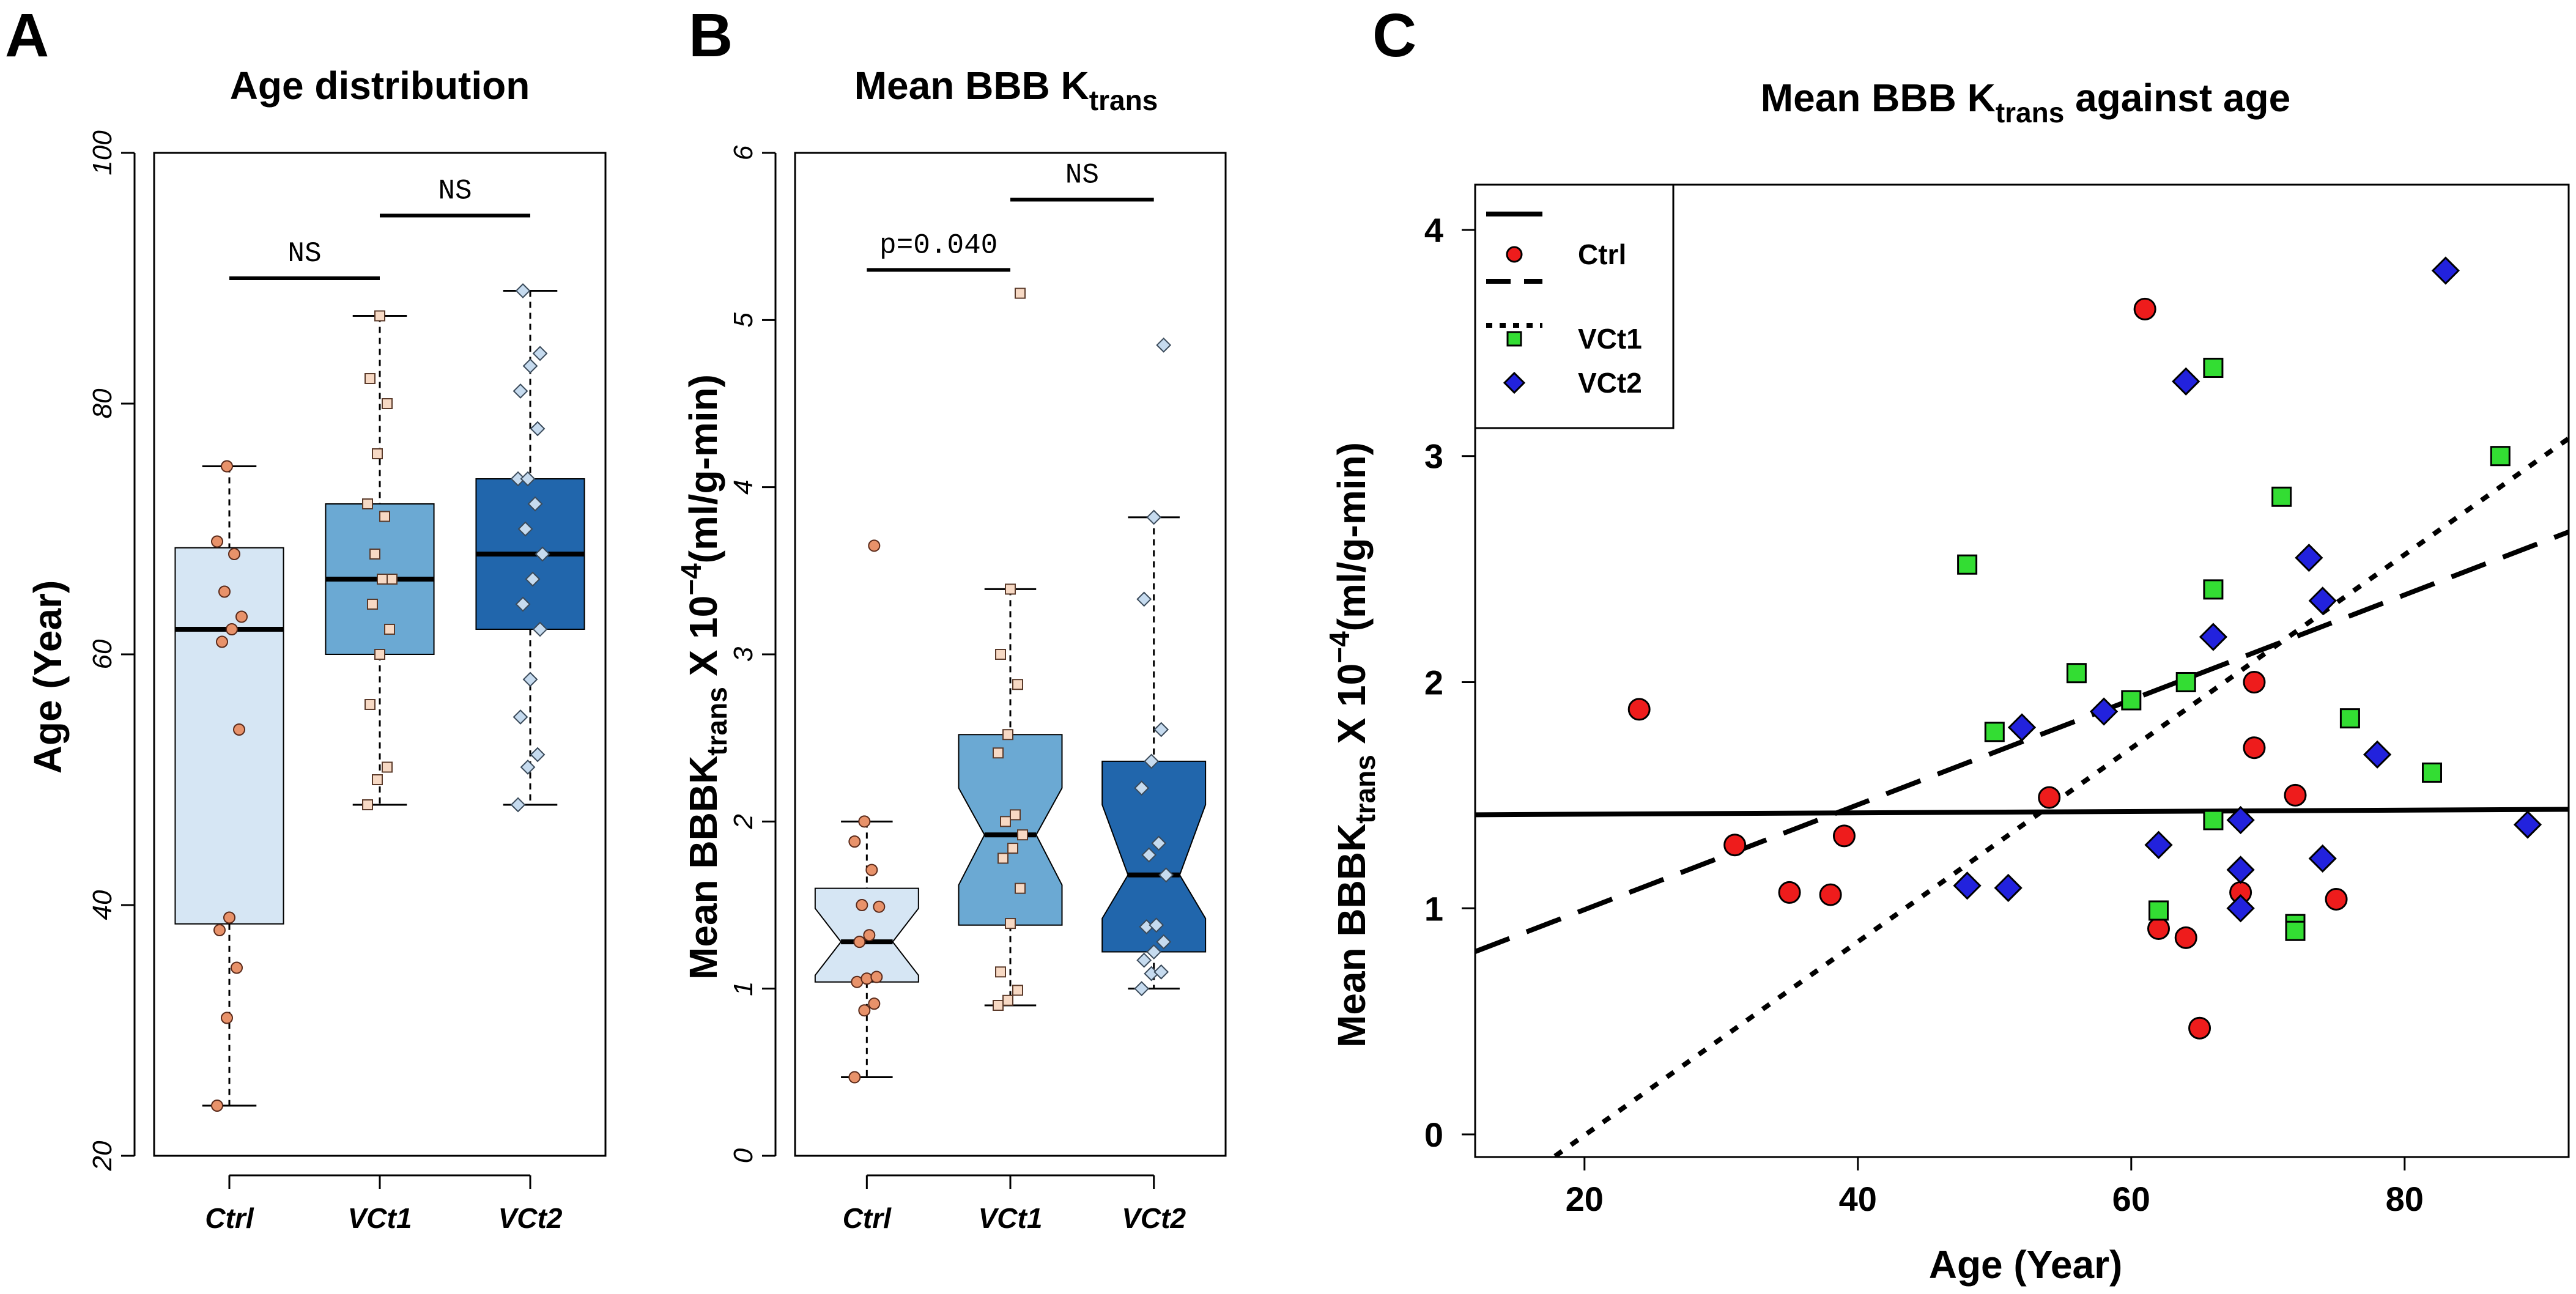 The width and height of the screenshot is (2576, 1294). Describe the element at coordinates (1433, 908) in the screenshot. I see `y-tick-label: 1` at that location.